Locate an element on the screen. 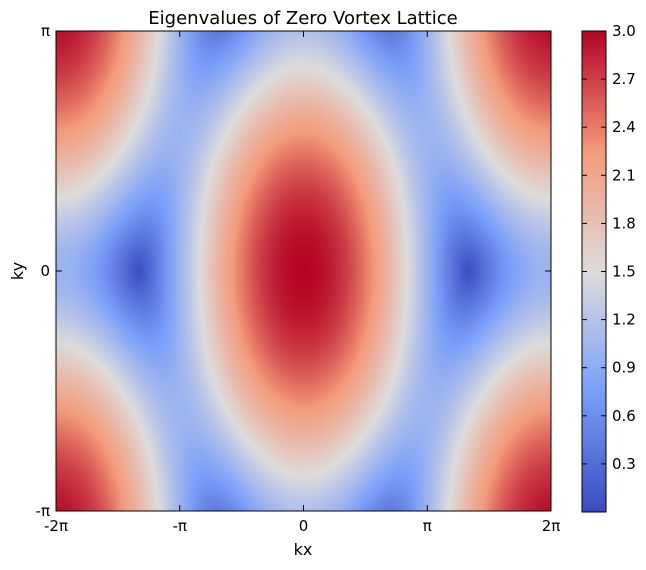  x-tick-label: -π is located at coordinates (180, 526).